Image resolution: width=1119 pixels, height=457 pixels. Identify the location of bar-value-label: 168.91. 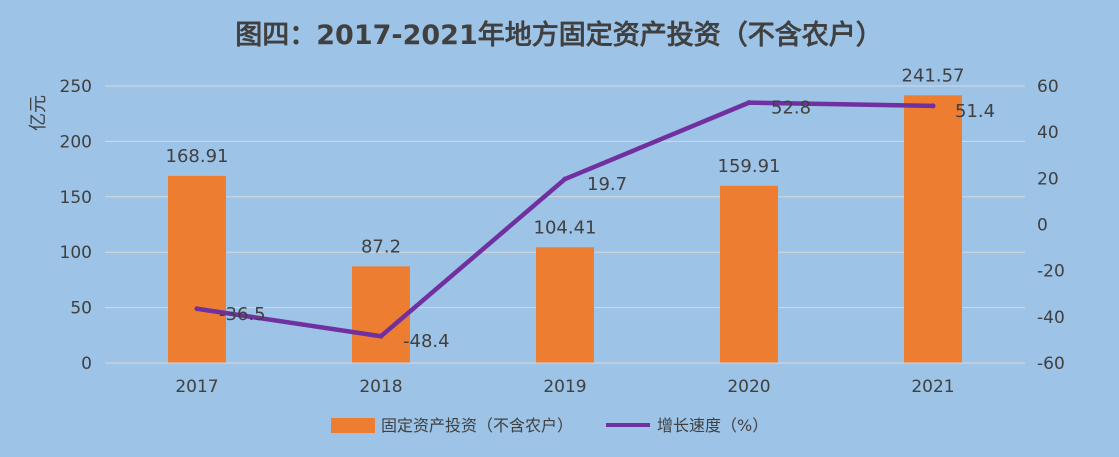
(197, 156).